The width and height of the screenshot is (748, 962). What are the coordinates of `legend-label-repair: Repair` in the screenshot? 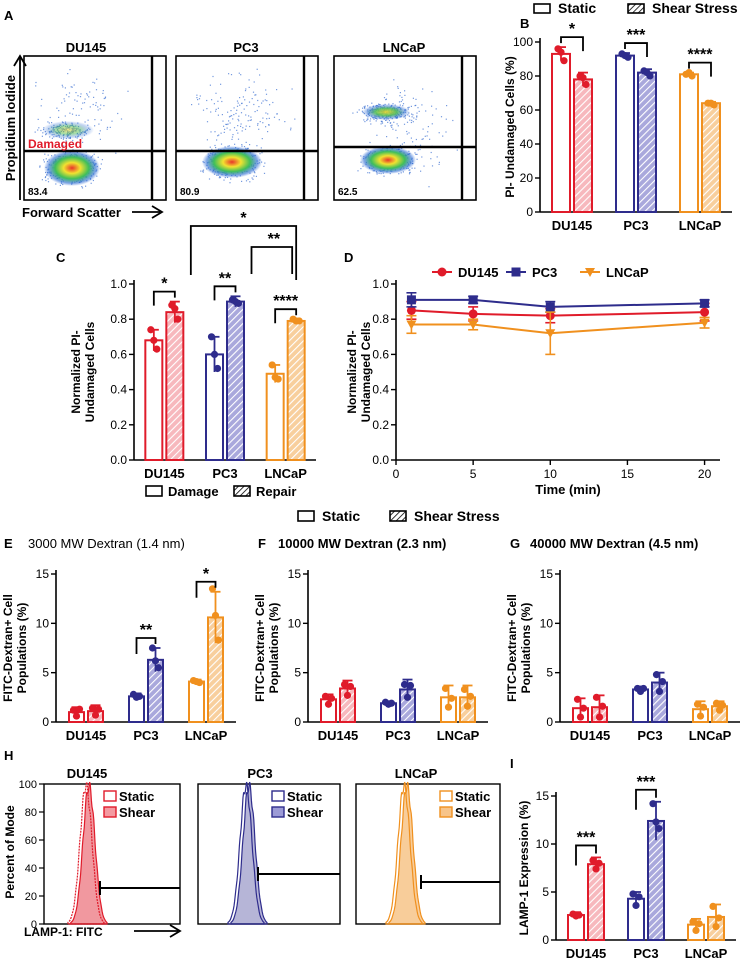 It's located at (276, 491).